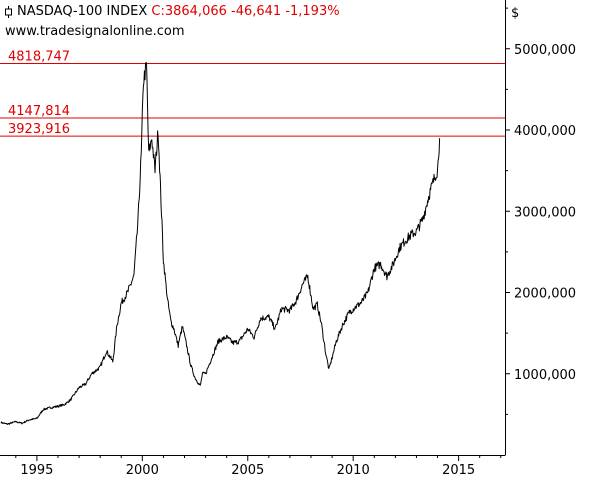 The height and width of the screenshot is (480, 595). Describe the element at coordinates (39, 111) in the screenshot. I see `level-label: 4147,814` at that location.